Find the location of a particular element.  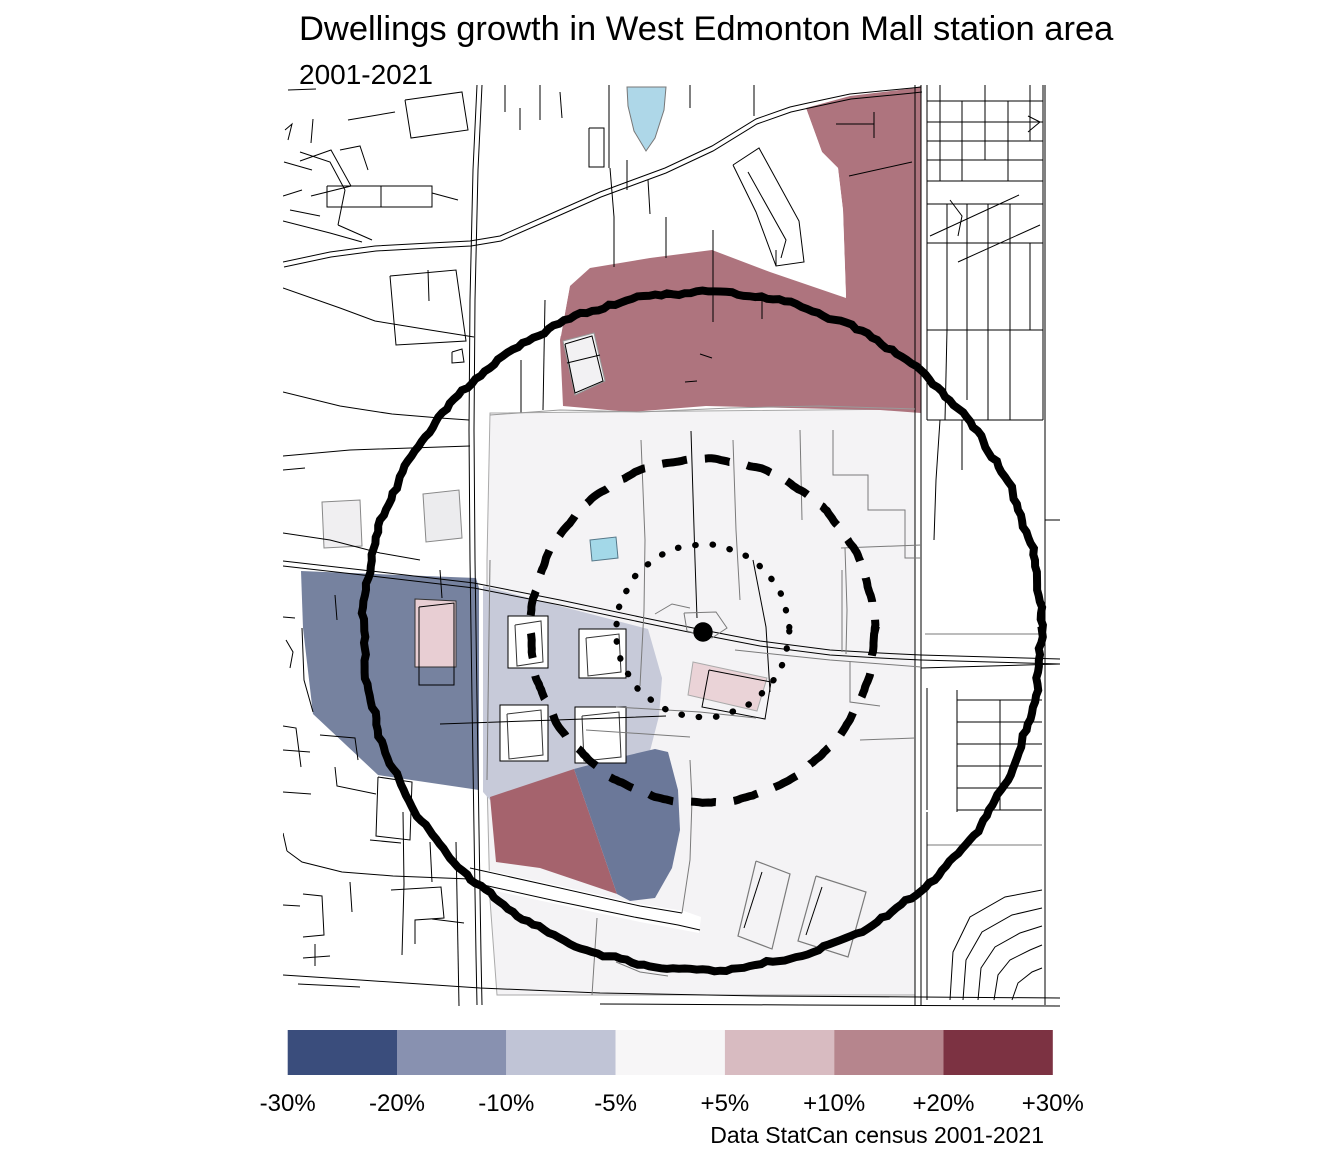

svg-text: -10% is located at coordinates (506, 1103).